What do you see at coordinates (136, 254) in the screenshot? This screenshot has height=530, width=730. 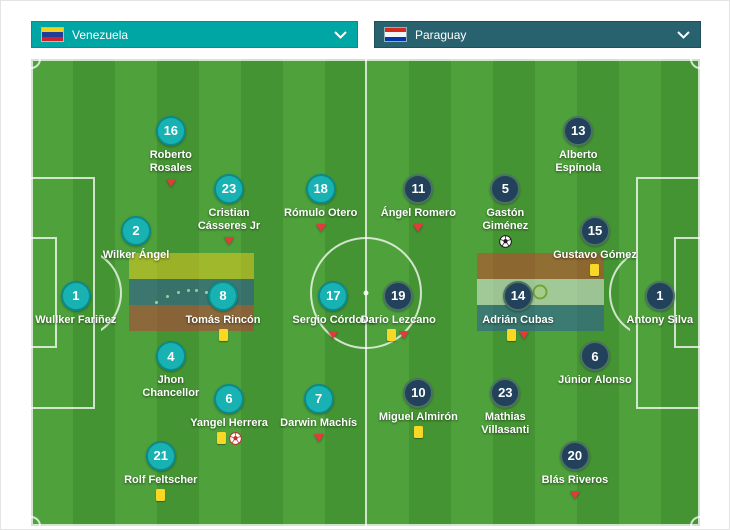 I see `player-name: Wilker Ángel` at bounding box center [136, 254].